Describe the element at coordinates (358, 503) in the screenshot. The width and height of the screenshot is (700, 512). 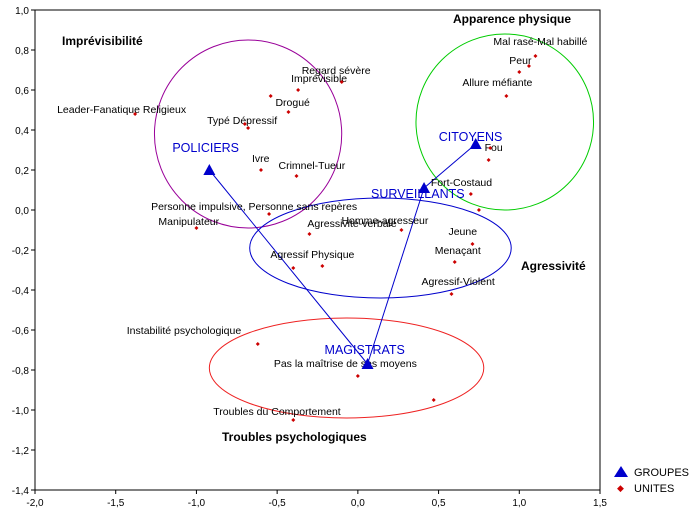
I see `x-tick-label: 0,0` at that location.